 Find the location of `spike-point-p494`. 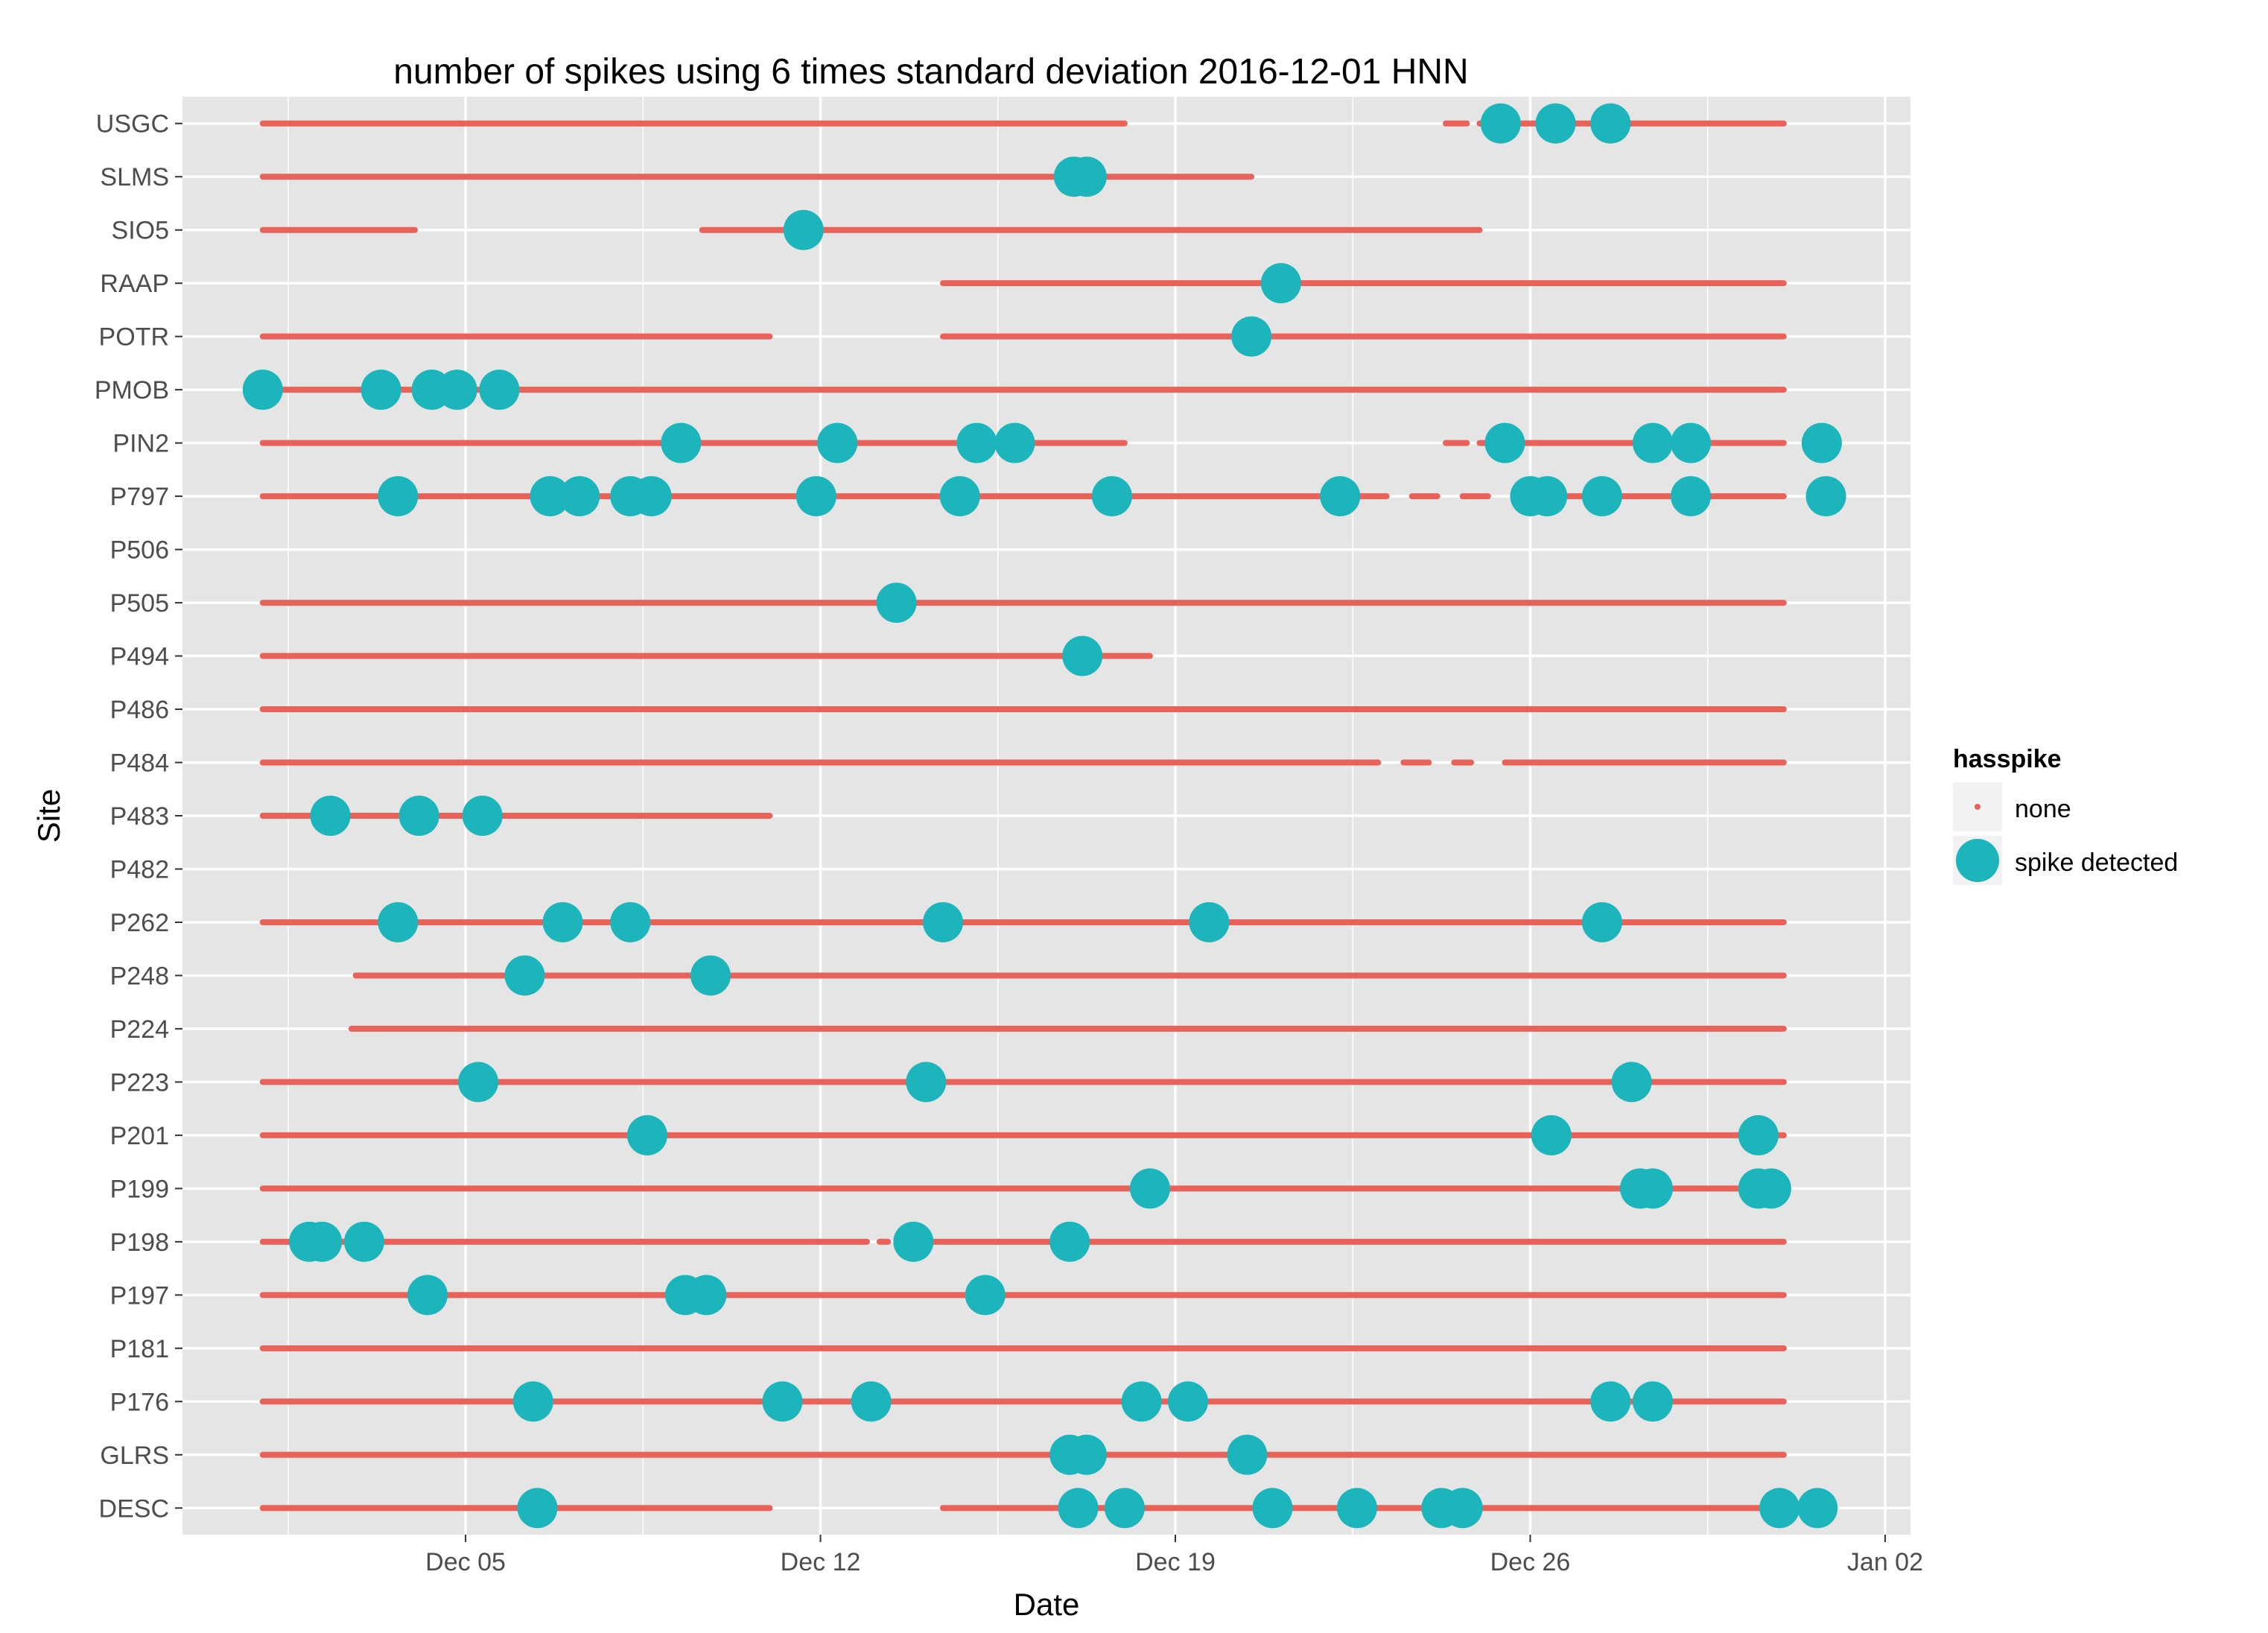

spike-point-p494 is located at coordinates (1082, 655).